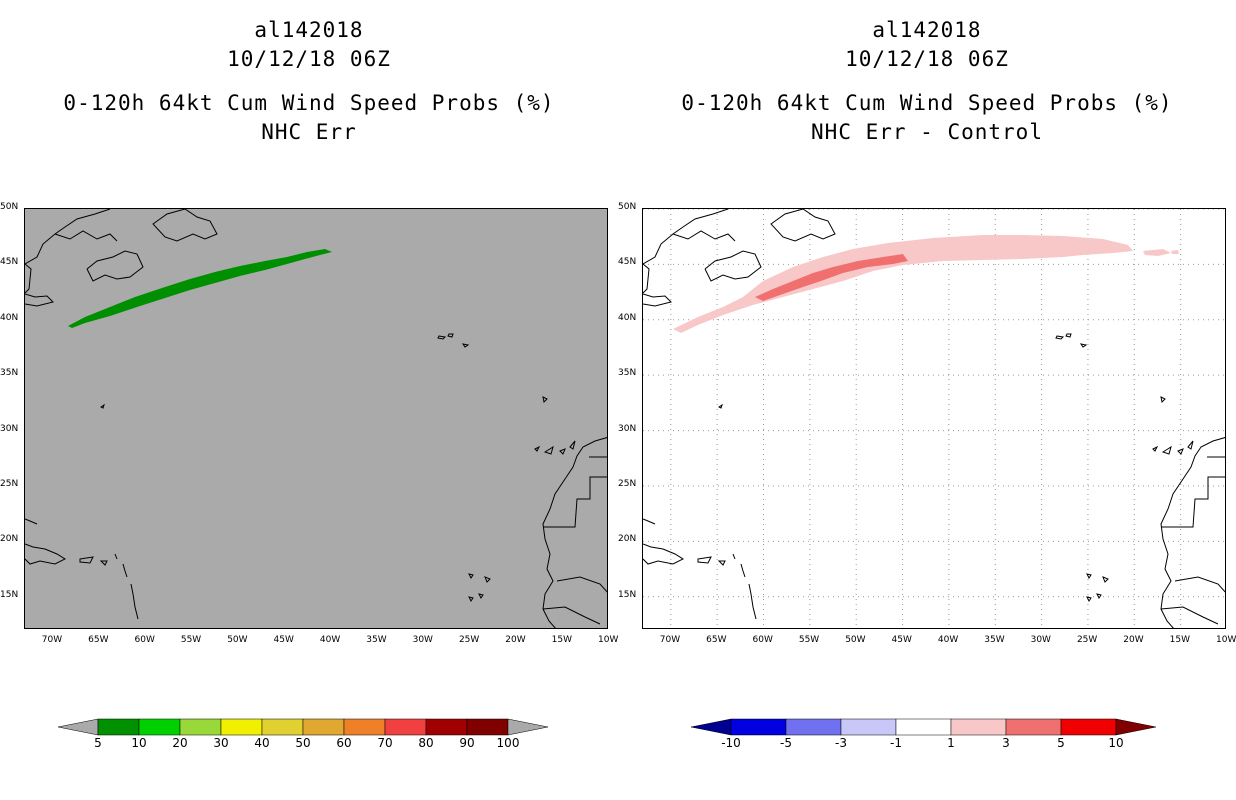  What do you see at coordinates (627, 539) in the screenshot?
I see `right-lat-tick-label: 20N` at bounding box center [627, 539].